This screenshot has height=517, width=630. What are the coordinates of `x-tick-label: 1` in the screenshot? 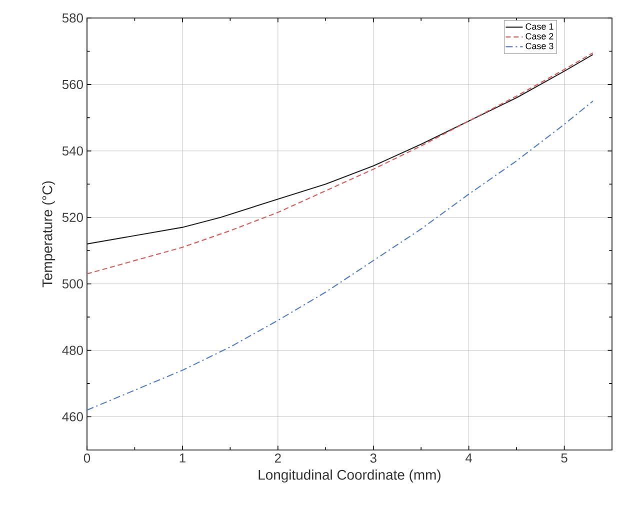 It's located at (183, 458).